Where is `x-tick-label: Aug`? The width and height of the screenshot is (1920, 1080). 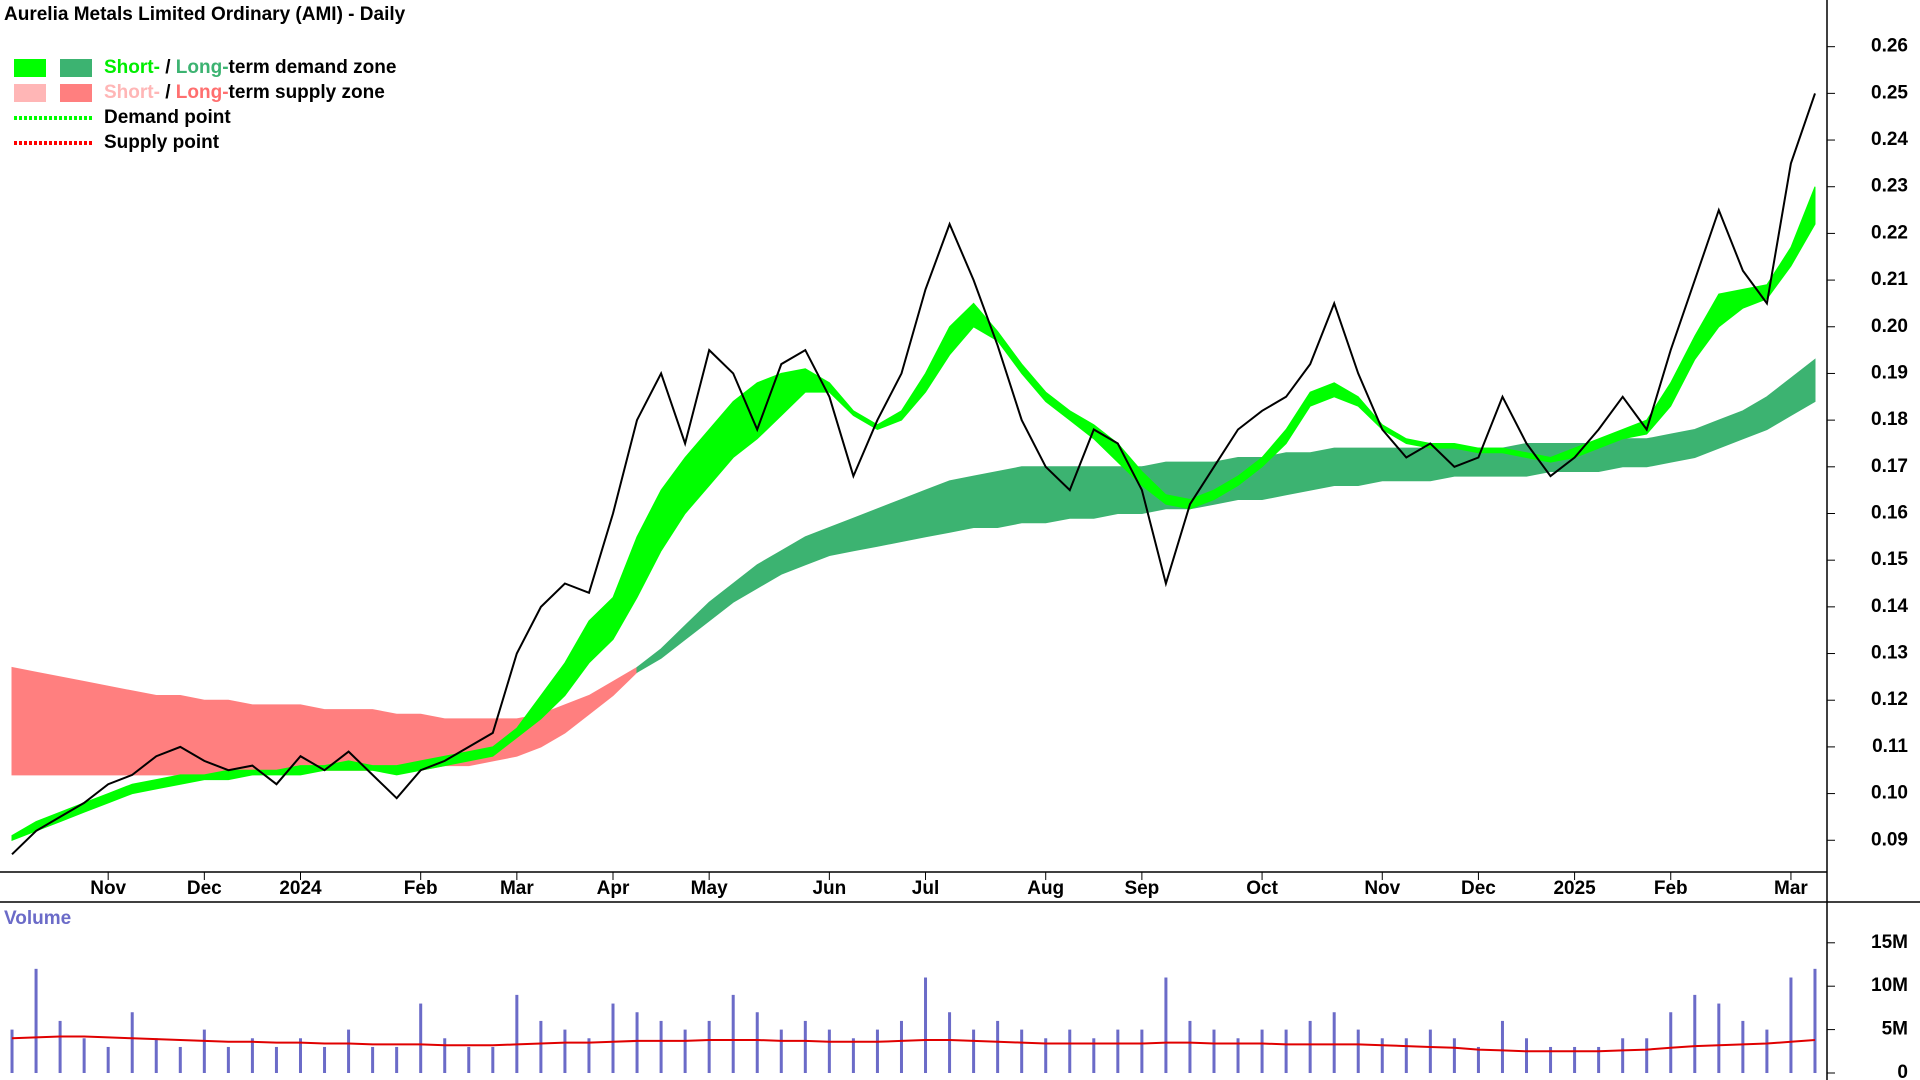 x-tick-label: Aug is located at coordinates (1045, 888).